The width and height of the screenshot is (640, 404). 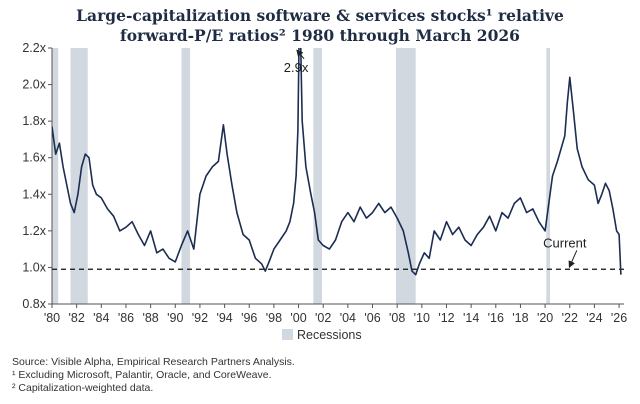 What do you see at coordinates (594, 318) in the screenshot?
I see `x-tick-label: '24` at bounding box center [594, 318].